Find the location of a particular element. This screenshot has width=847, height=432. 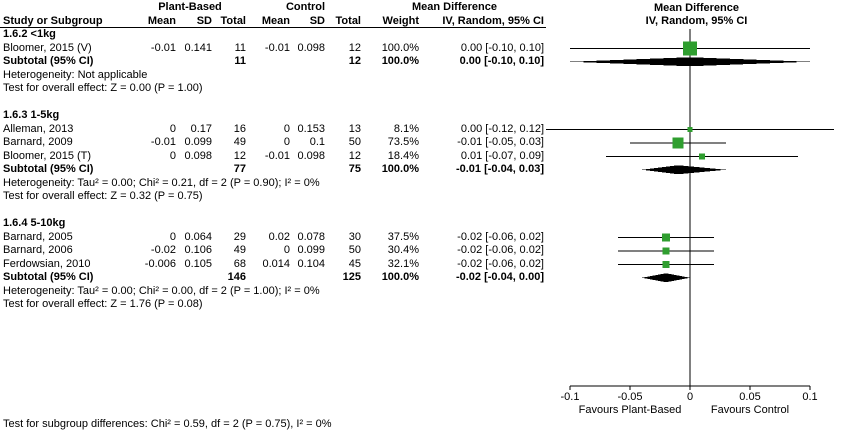

subgroup-title: 1.6.2 <1kg is located at coordinates (29, 34).